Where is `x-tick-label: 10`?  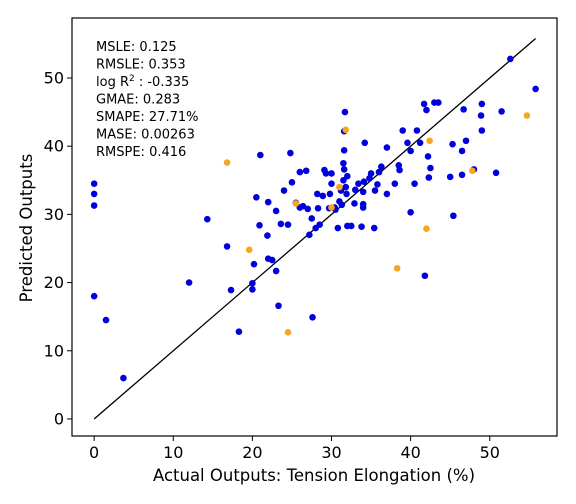
x-tick-label: 10 is located at coordinates (173, 452).